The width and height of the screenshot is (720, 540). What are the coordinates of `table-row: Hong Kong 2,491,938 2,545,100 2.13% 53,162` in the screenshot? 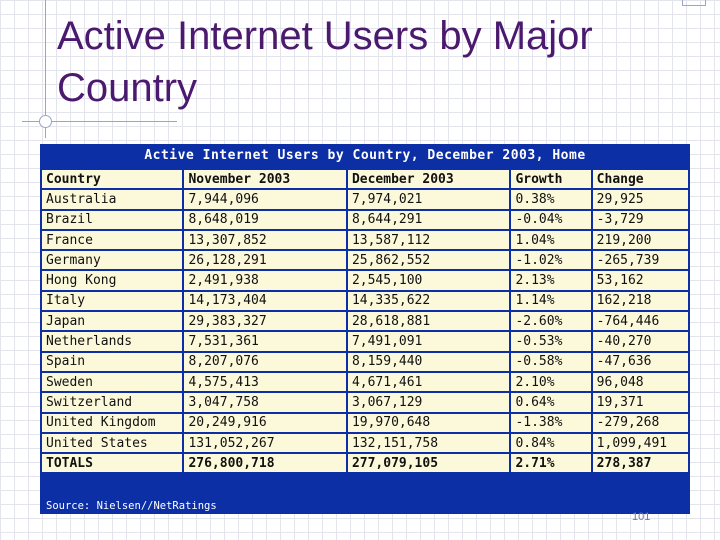 It's located at (365, 280).